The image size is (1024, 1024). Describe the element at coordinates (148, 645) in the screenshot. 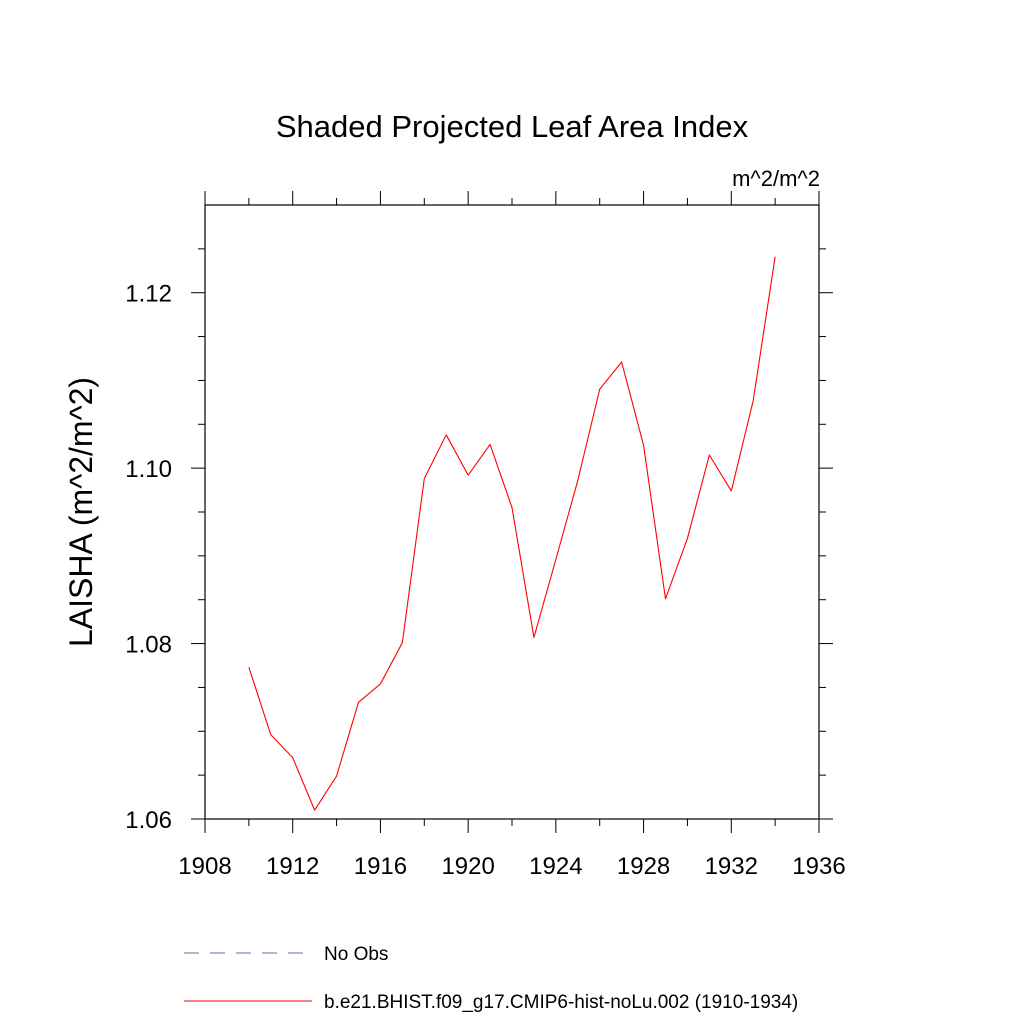

I see `y-tick-label: 1.08` at that location.